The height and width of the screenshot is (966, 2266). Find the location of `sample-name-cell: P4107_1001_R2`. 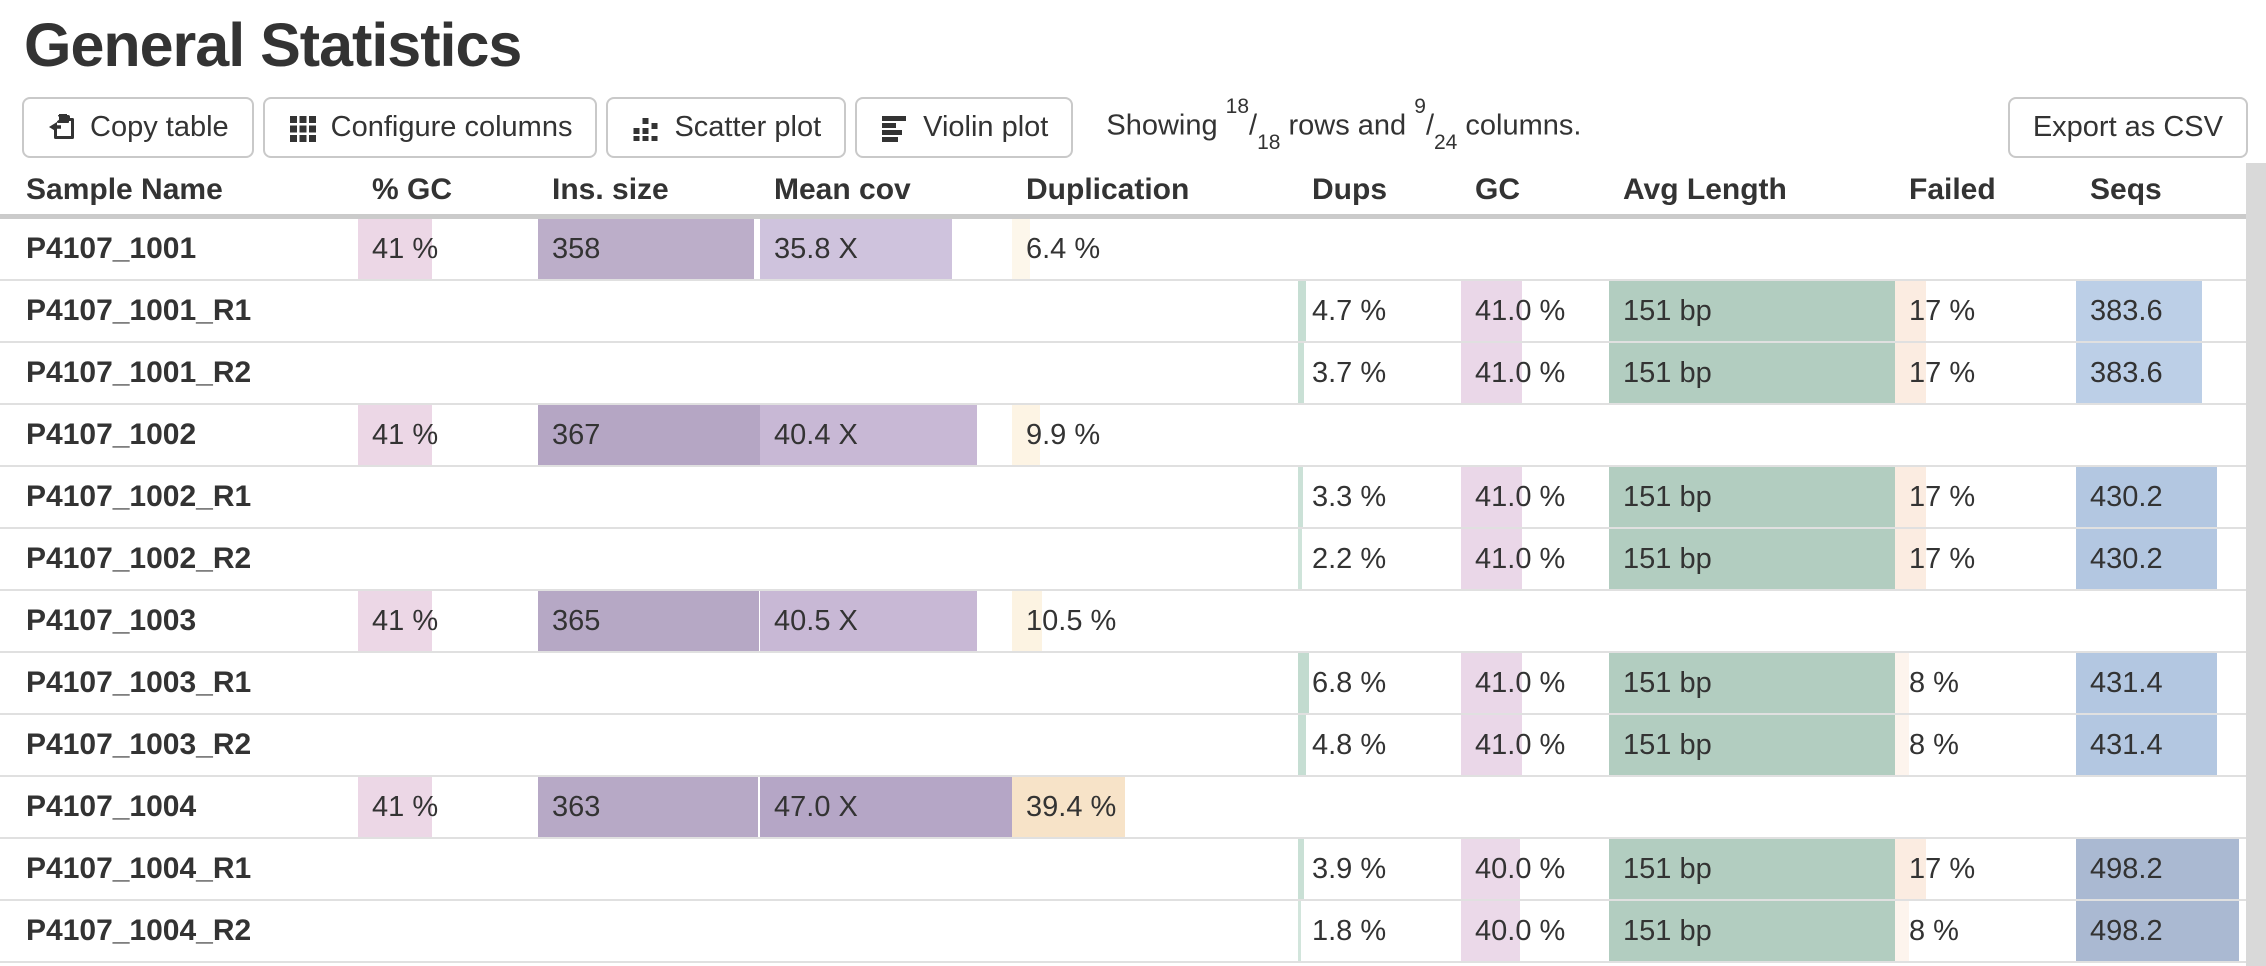

sample-name-cell: P4107_1001_R2 is located at coordinates (139, 372).